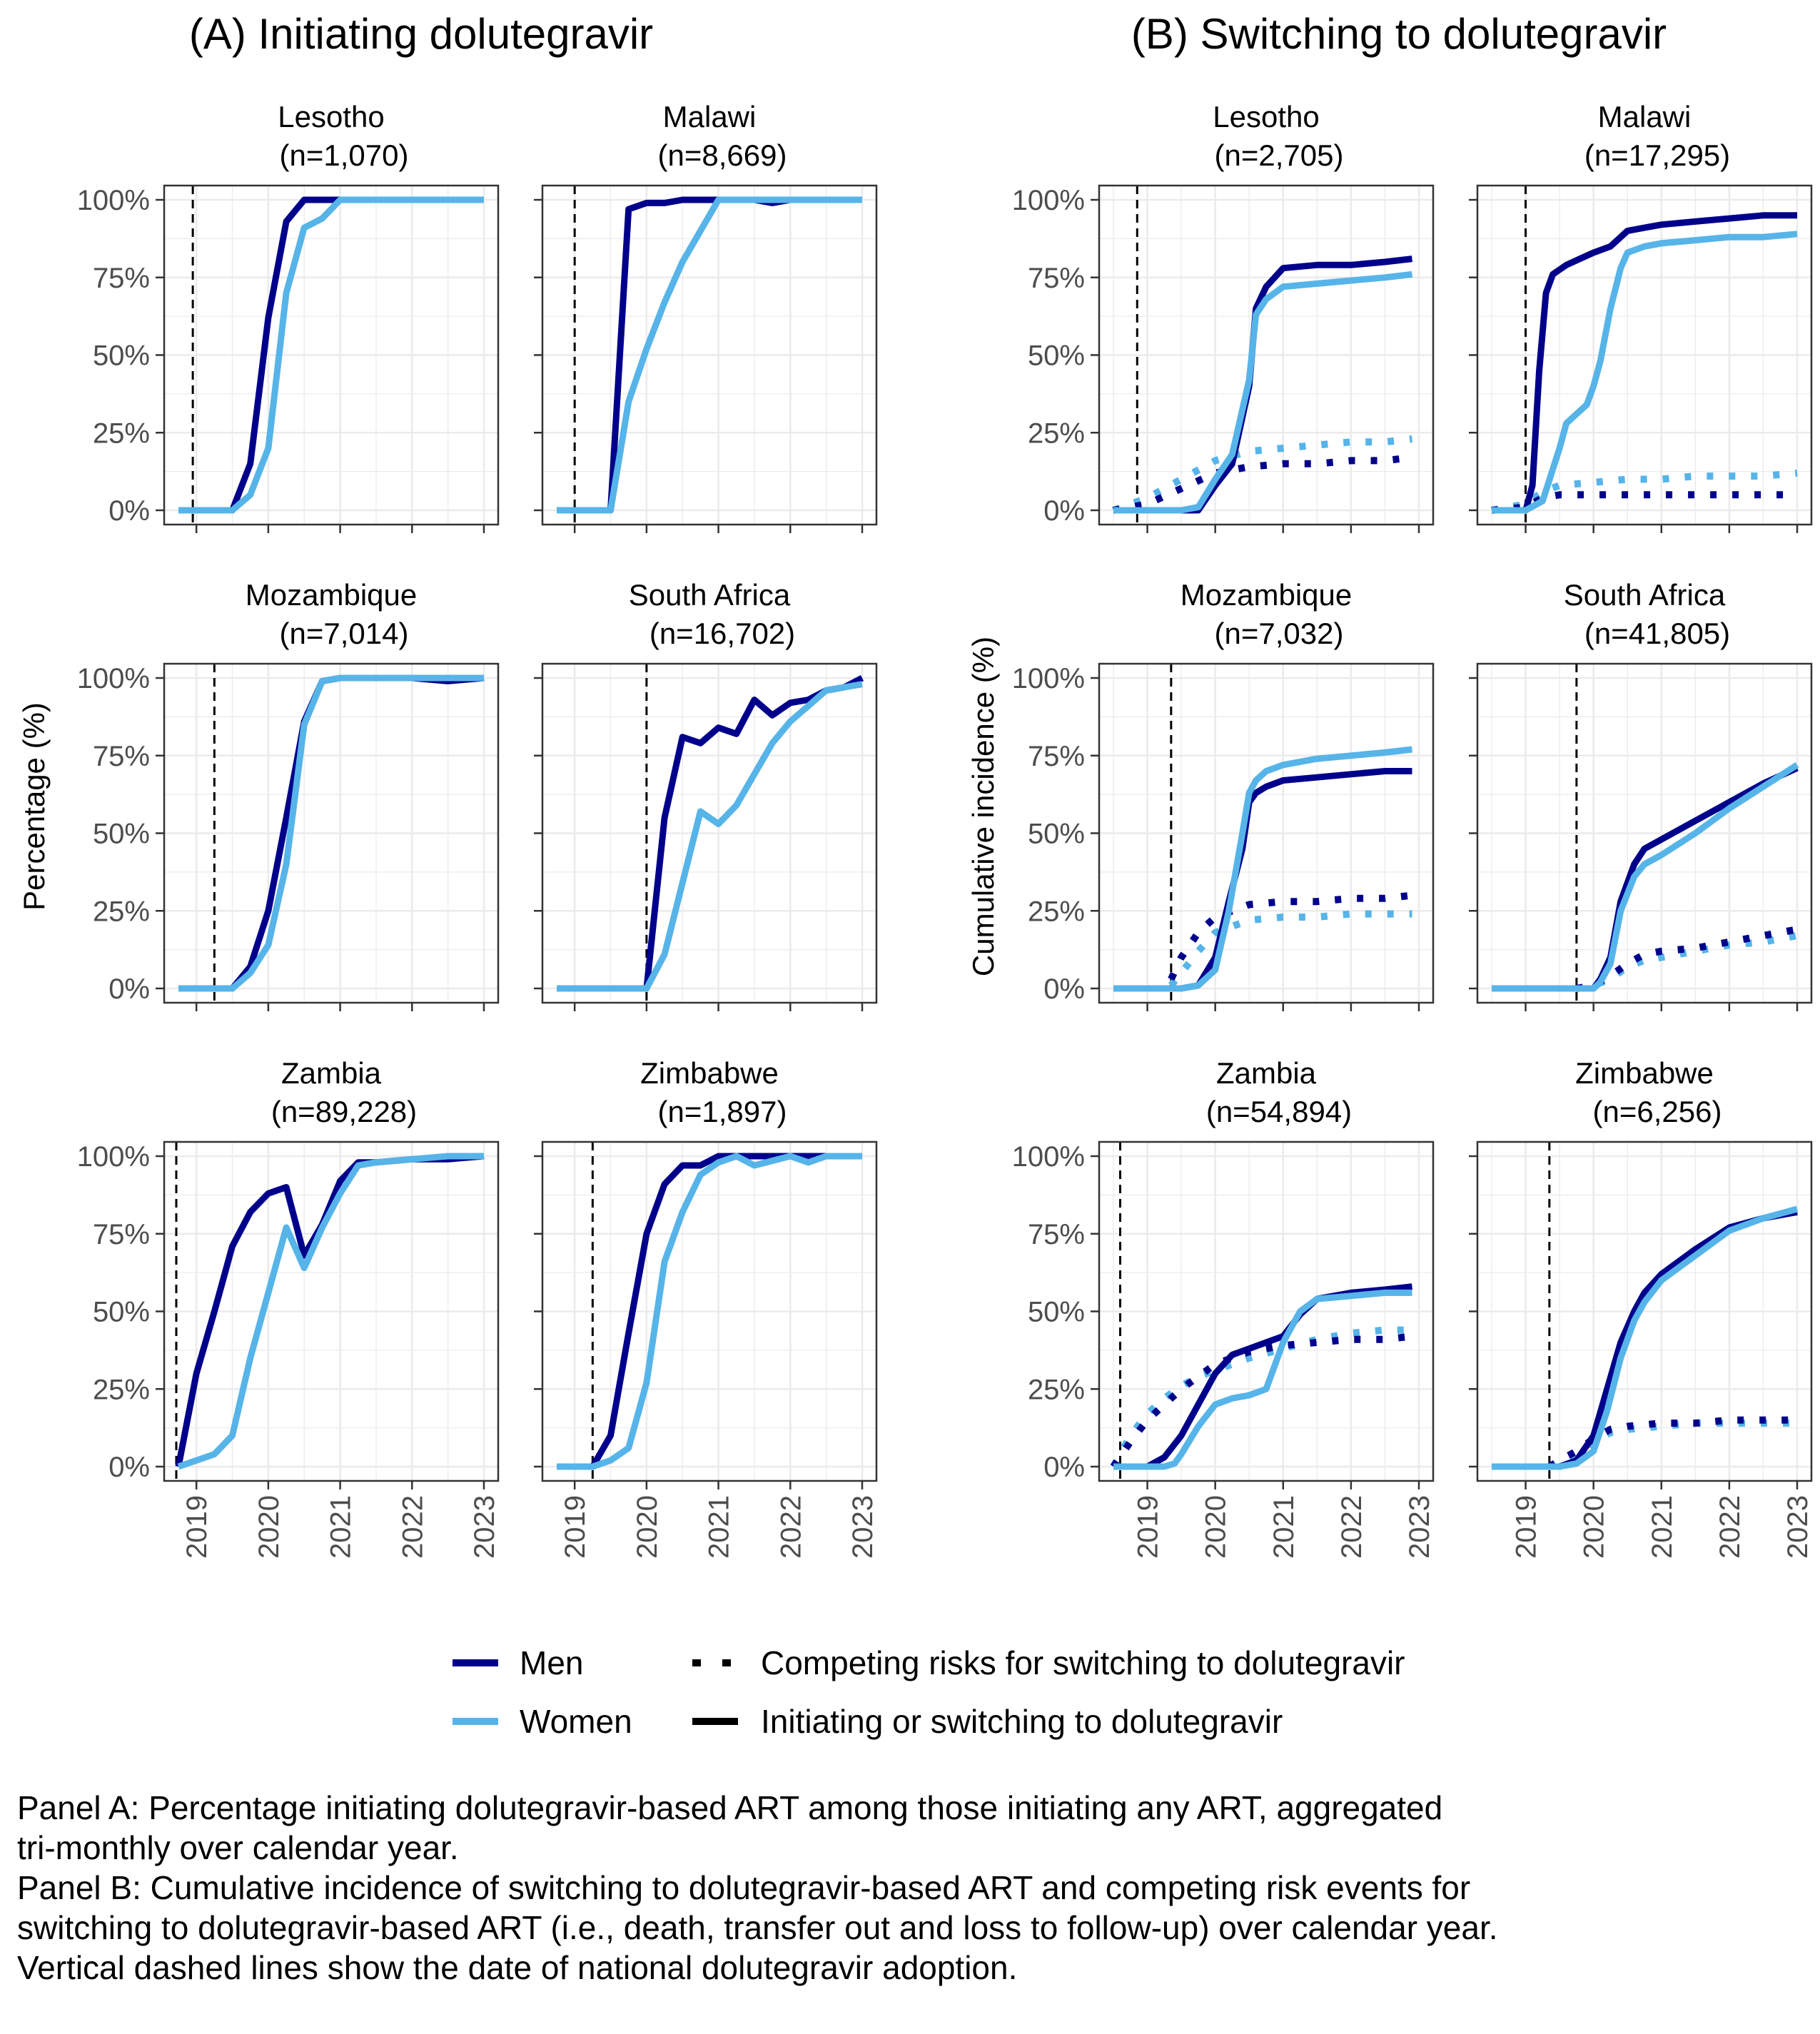 The height and width of the screenshot is (2034, 1820). Describe the element at coordinates (1279, 634) in the screenshot. I see `facet-n-label: (n=7,032)` at that location.